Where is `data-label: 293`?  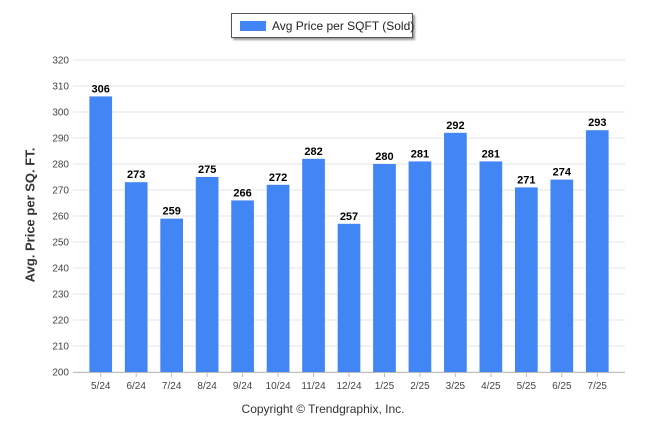
data-label: 293 is located at coordinates (597, 123).